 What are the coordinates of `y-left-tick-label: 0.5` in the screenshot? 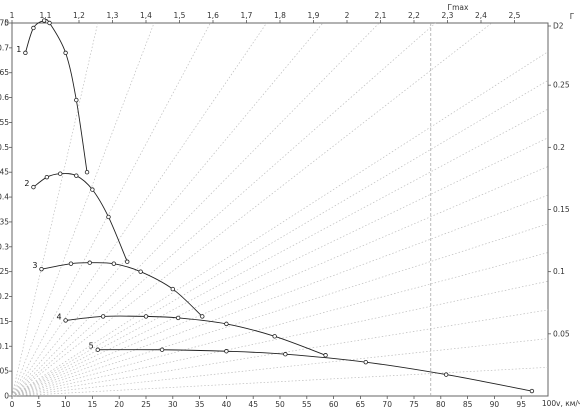 It's located at (4, 147).